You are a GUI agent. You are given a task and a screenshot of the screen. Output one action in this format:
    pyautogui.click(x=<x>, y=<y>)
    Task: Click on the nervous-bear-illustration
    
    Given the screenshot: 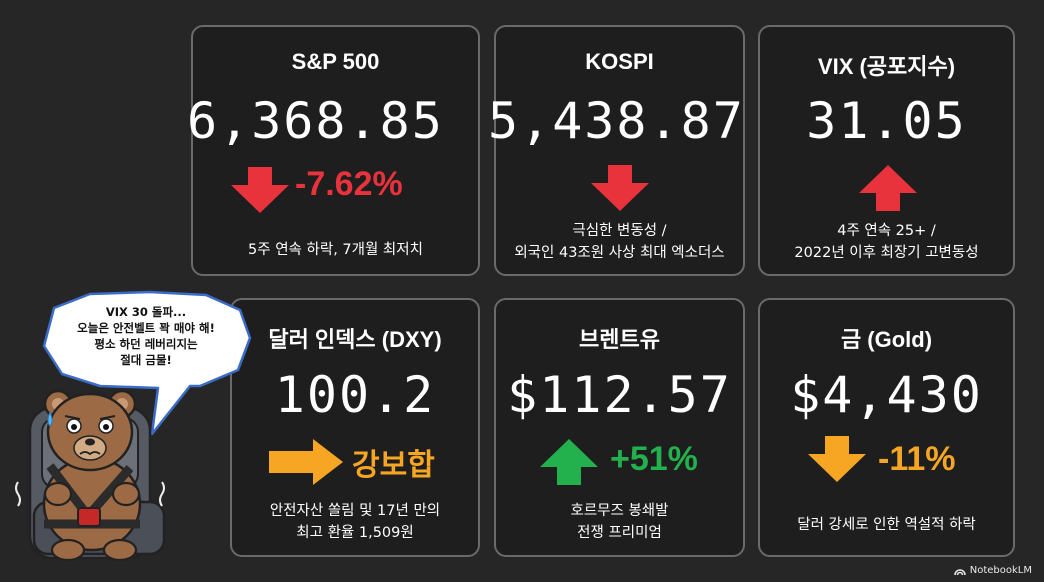 What is the action you would take?
    pyautogui.click(x=90, y=475)
    